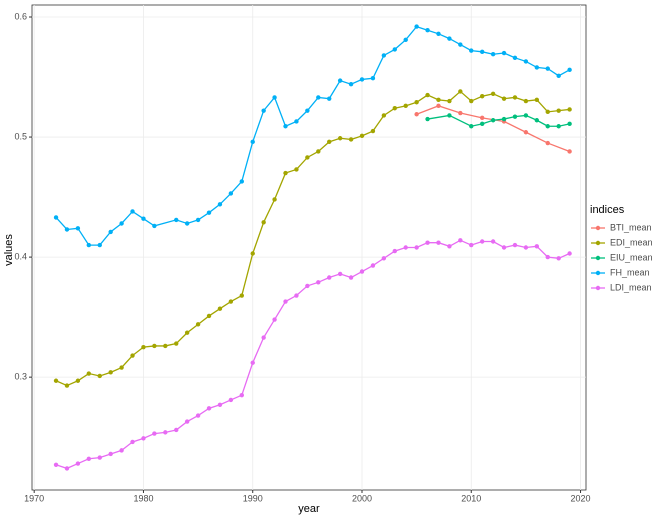  I want to click on x-tick-label: 2010, so click(471, 498).